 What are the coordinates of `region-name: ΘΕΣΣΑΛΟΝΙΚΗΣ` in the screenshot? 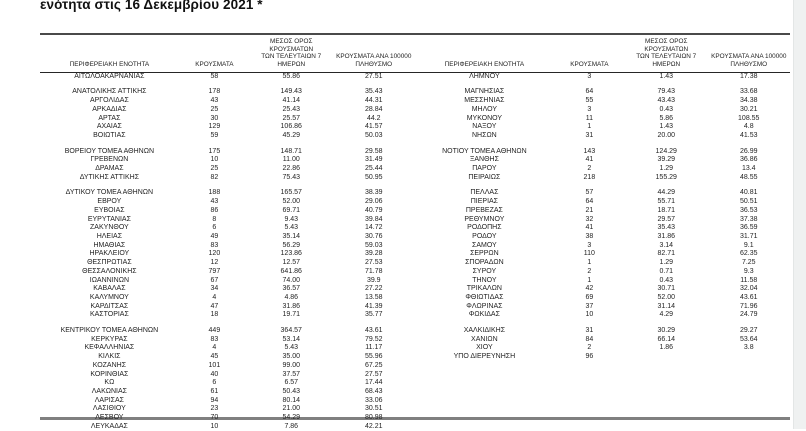 It's located at (109, 271).